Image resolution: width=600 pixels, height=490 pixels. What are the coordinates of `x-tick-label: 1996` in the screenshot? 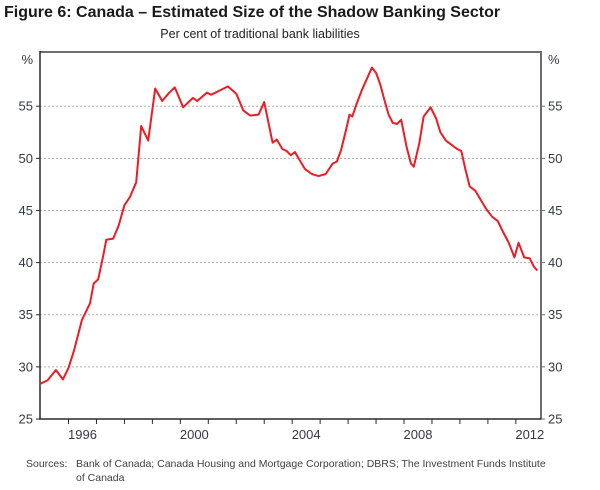 It's located at (82, 434).